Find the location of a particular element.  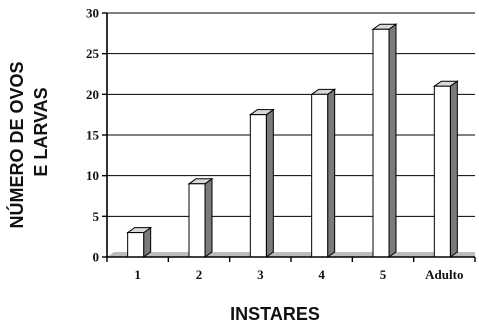

y-tick-label-15: 15 is located at coordinates (93, 135).